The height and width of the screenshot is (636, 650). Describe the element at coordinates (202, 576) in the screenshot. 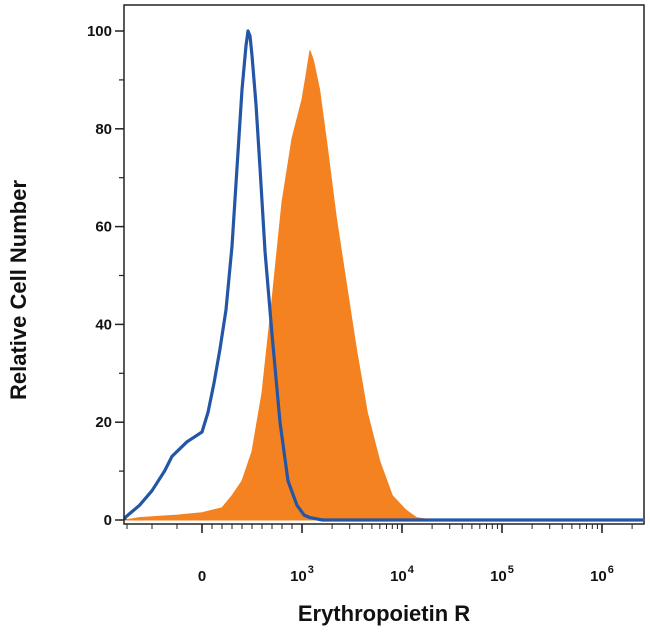

I see `x-tick-label: 0` at that location.